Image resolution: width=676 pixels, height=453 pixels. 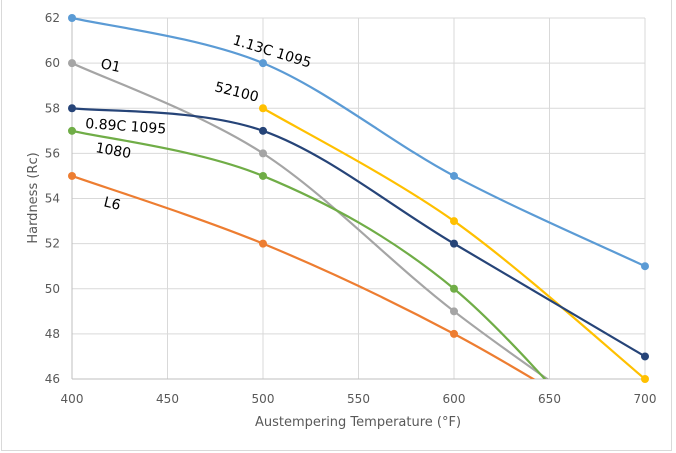 I want to click on x-tick-label: 400, so click(x=72, y=399).